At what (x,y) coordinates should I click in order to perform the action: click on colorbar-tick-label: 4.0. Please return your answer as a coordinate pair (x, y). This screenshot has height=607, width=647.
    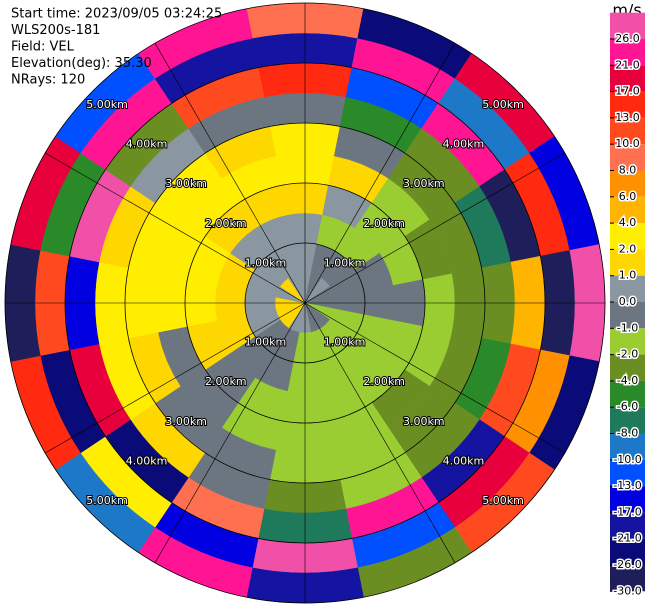
    Looking at the image, I should click on (628, 222).